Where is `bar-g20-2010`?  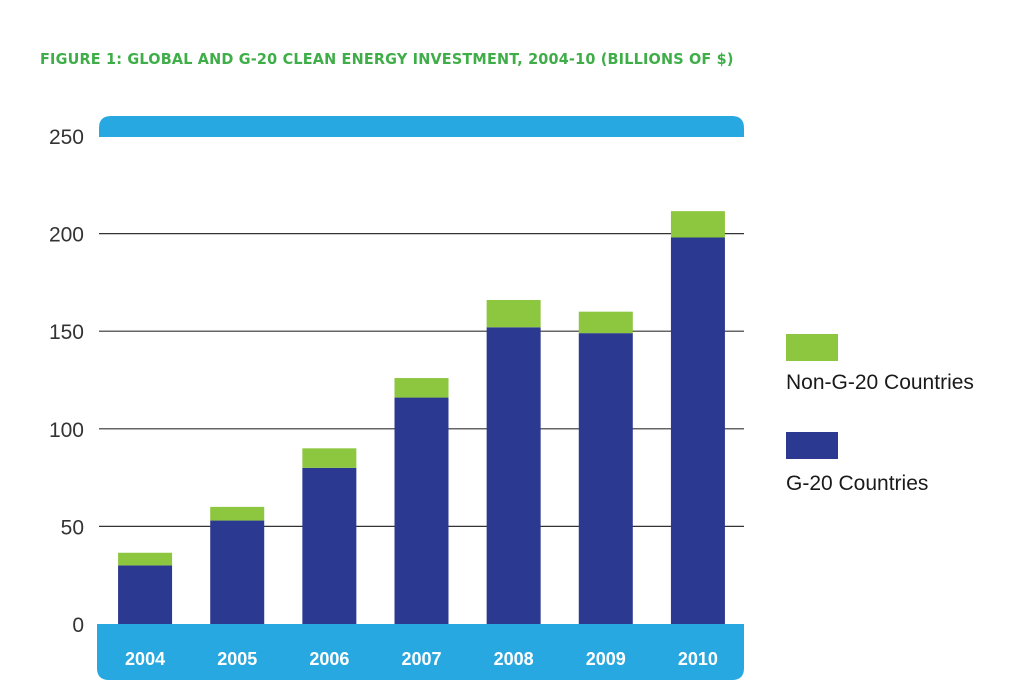
bar-g20-2010 is located at coordinates (697, 430).